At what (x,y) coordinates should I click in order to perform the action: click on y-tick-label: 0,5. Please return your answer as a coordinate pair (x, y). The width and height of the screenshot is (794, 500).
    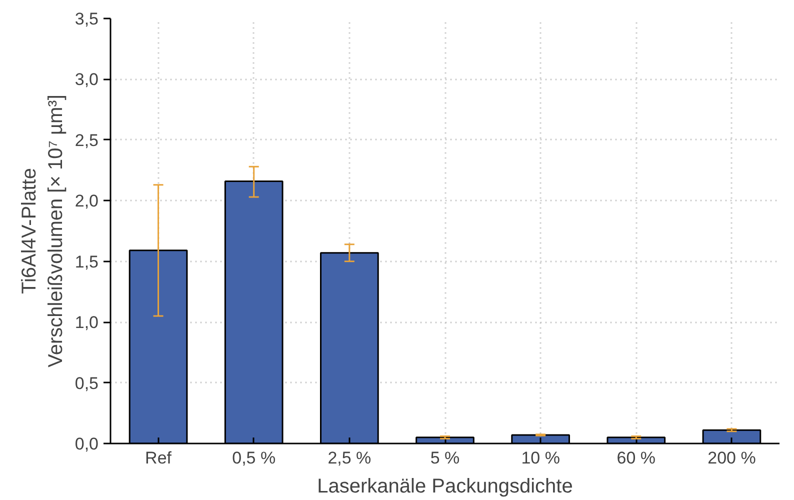
    Looking at the image, I should click on (86, 383).